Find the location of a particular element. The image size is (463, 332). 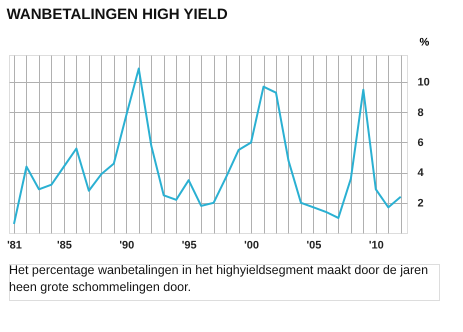

y-tick-label: 8 is located at coordinates (421, 112).